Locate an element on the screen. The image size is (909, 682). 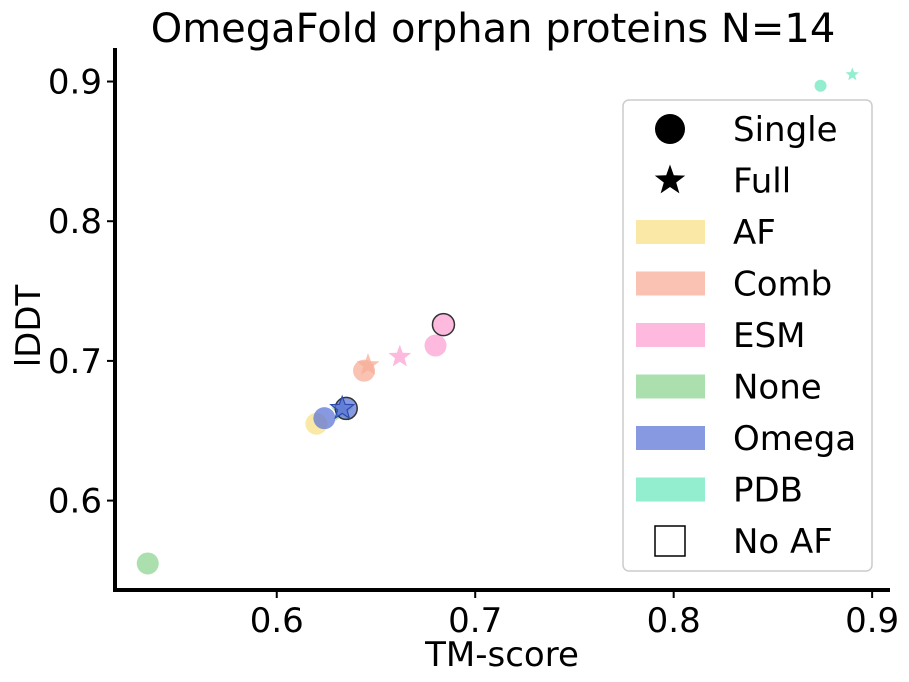
legend-entry-af: AF is located at coordinates (706, 233).